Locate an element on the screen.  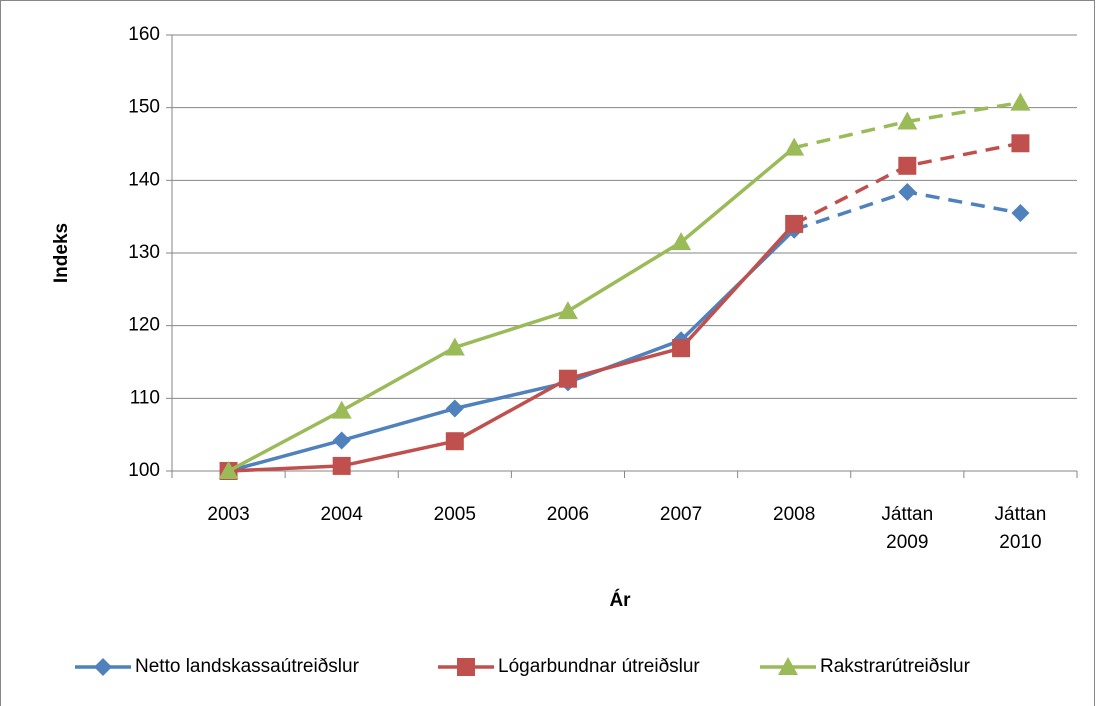
legend-label: Rakstrarútreiðslur is located at coordinates (895, 666).